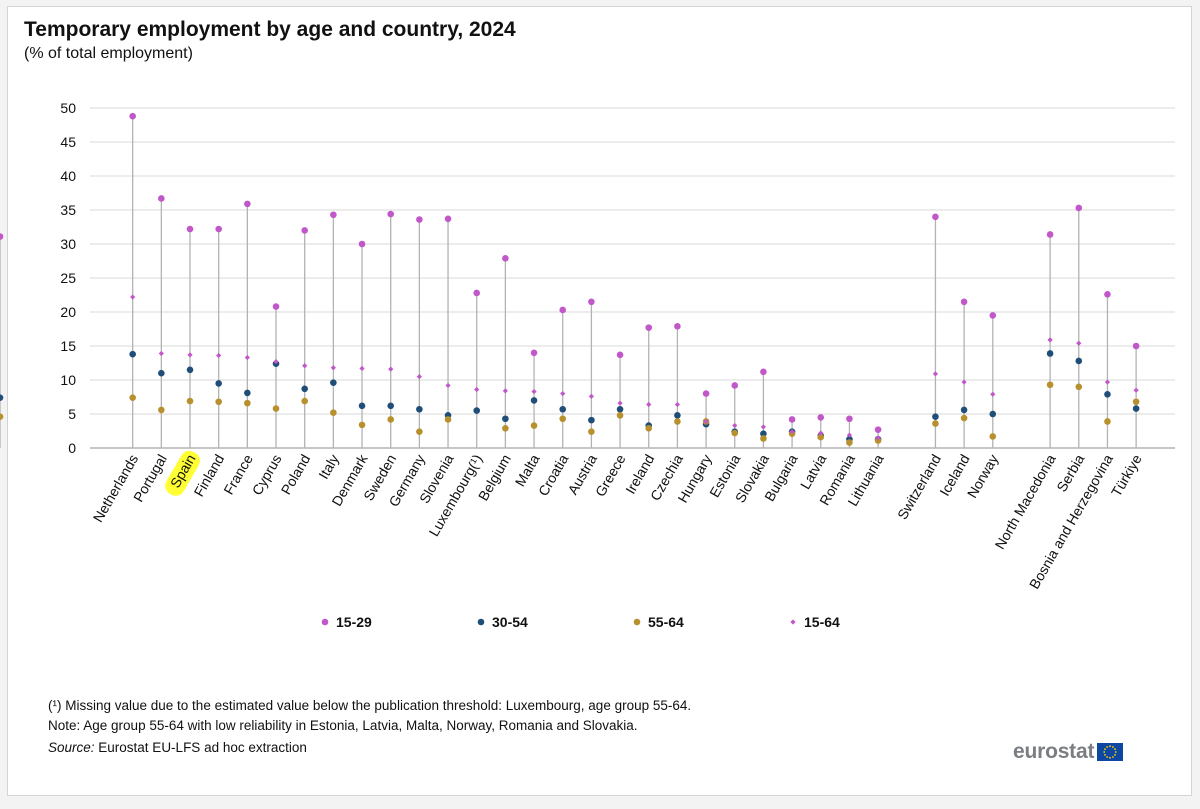  Describe the element at coordinates (333, 383) in the screenshot. I see `point-30-54-italy` at that location.